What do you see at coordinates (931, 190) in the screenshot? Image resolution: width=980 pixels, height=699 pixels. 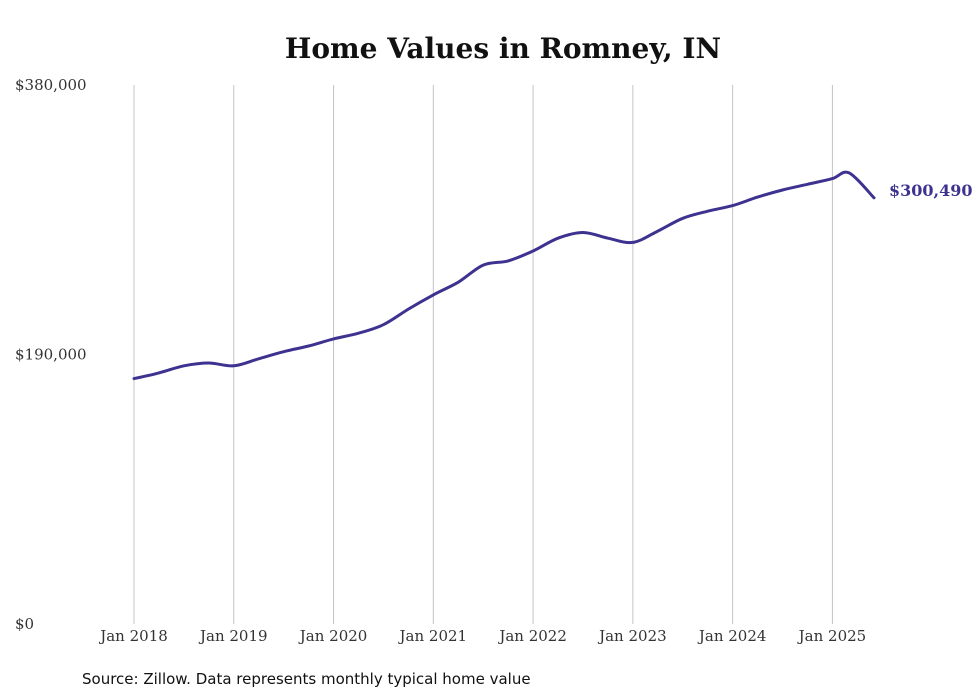 I see `end-value-label: $300,490` at bounding box center [931, 190].